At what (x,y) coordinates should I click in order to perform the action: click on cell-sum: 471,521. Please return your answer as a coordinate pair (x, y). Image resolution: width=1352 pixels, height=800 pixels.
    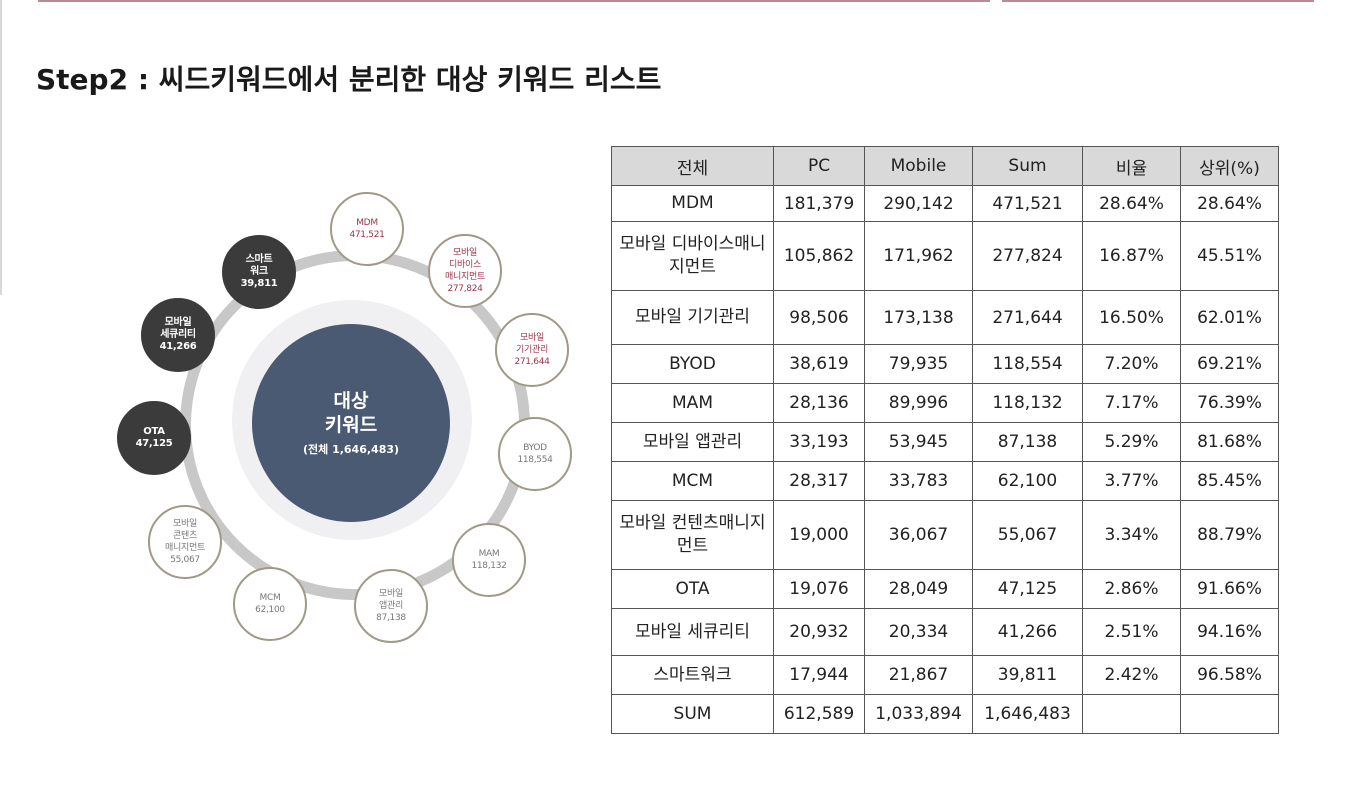
    Looking at the image, I should click on (1027, 203).